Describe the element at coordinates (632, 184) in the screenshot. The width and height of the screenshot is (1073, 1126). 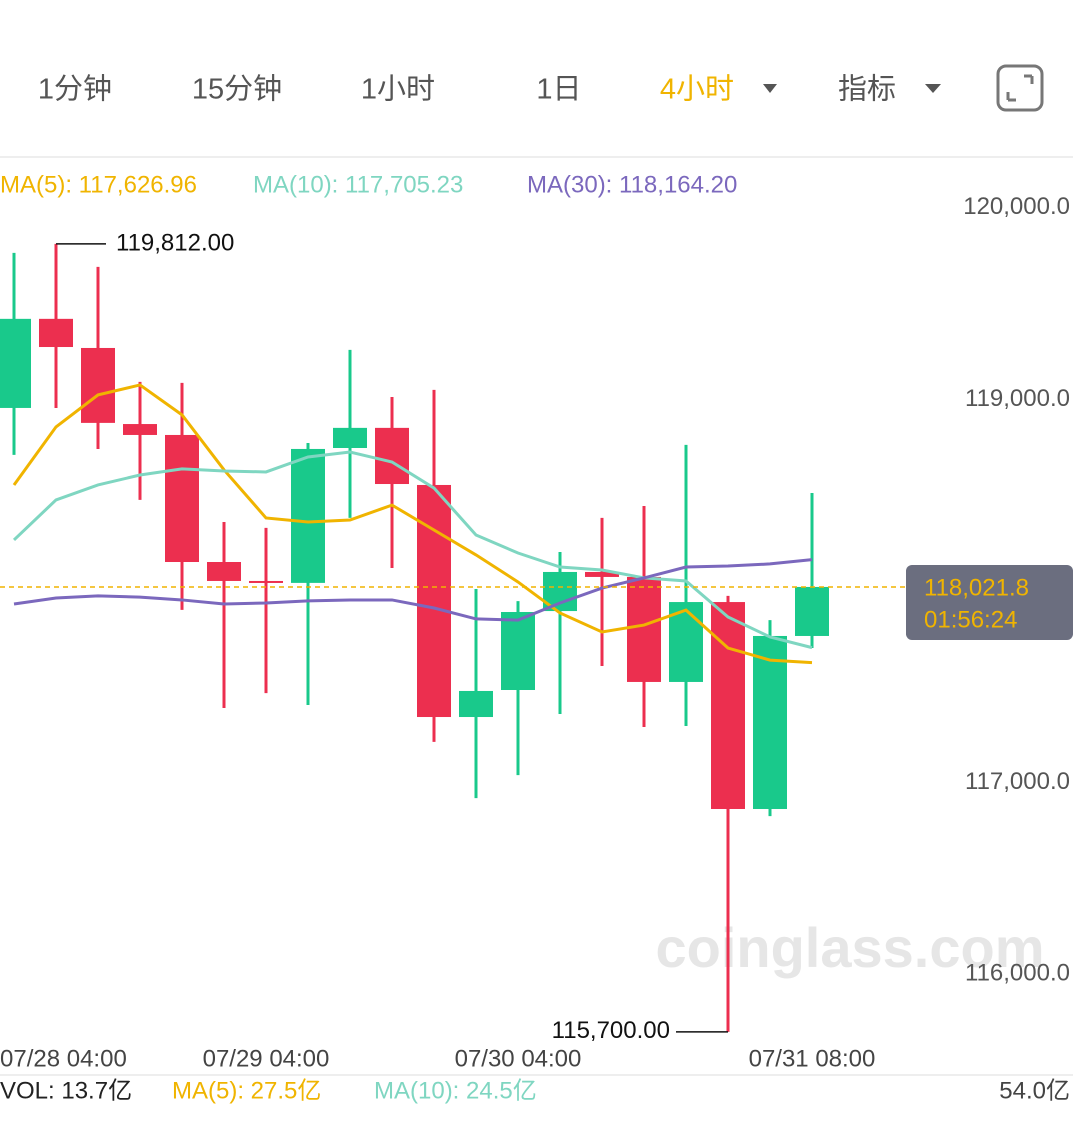
I see `legend-entry: MA(30): 118,164.20` at that location.